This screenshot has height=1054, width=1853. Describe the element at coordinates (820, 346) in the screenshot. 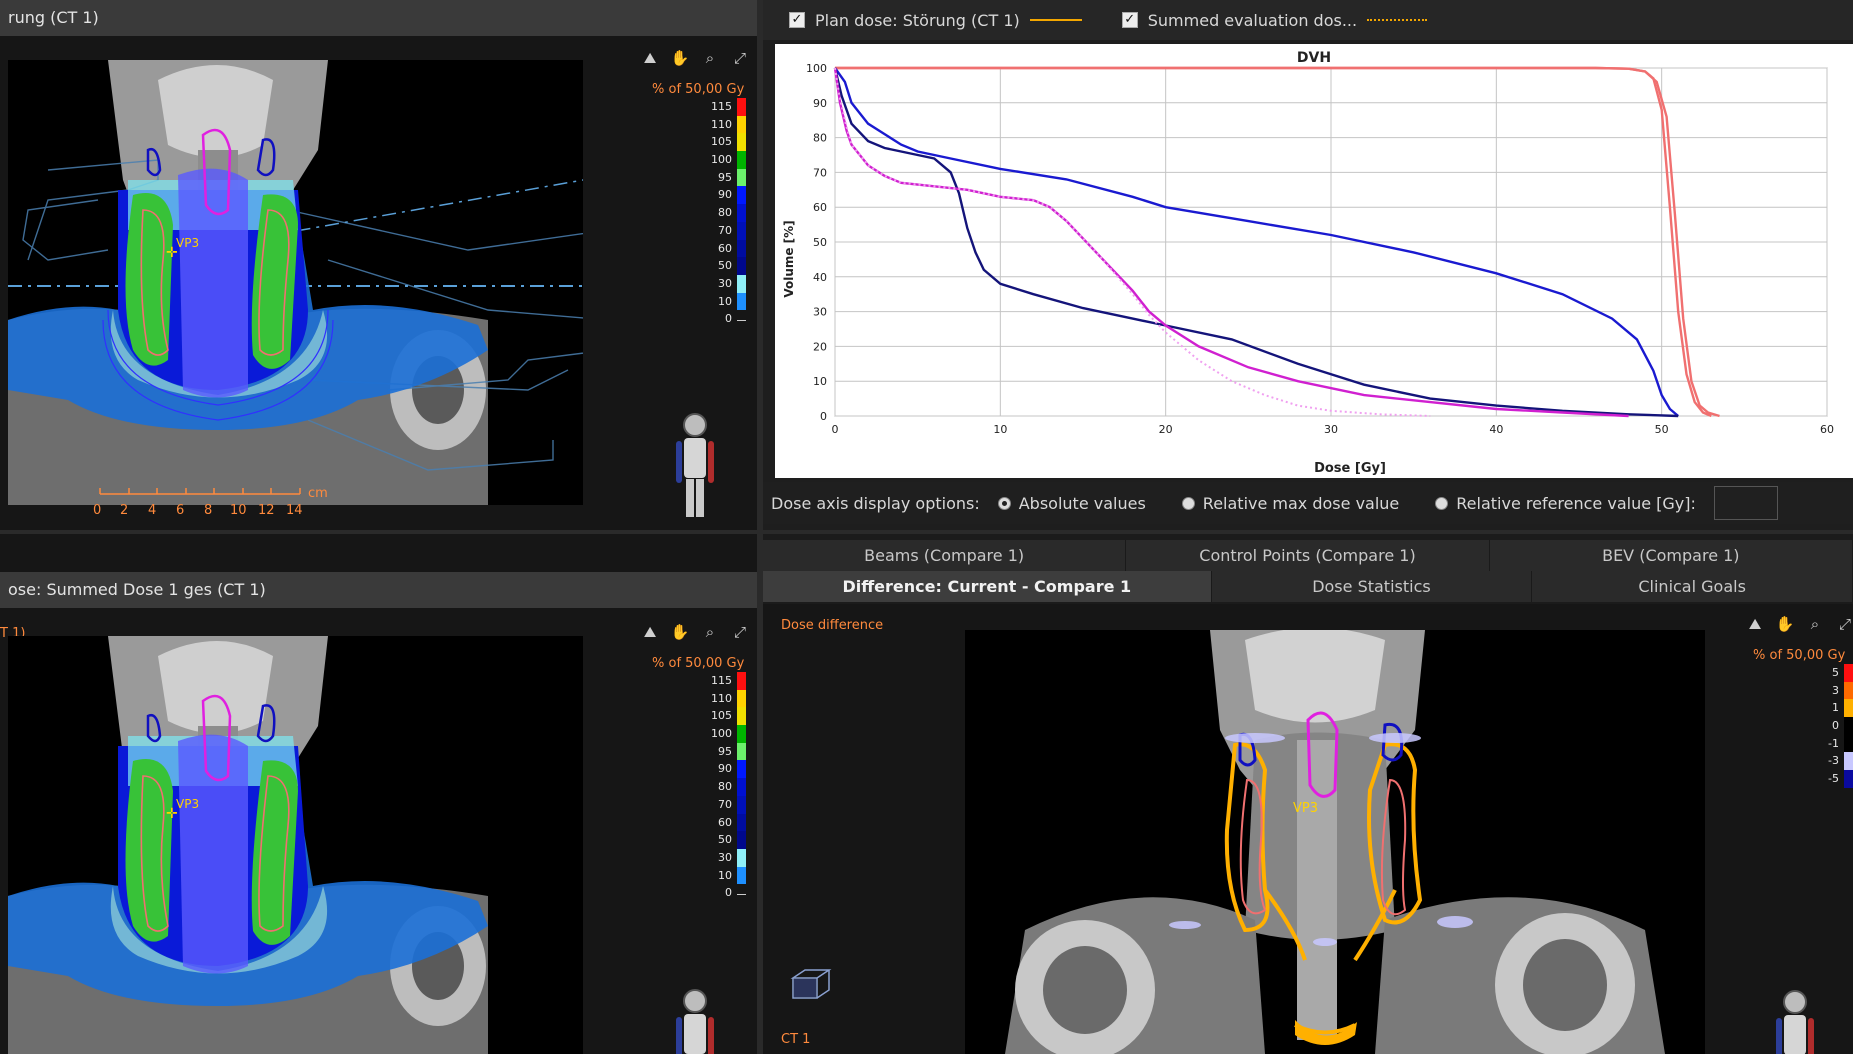

I see `y-tick-label: 20` at that location.